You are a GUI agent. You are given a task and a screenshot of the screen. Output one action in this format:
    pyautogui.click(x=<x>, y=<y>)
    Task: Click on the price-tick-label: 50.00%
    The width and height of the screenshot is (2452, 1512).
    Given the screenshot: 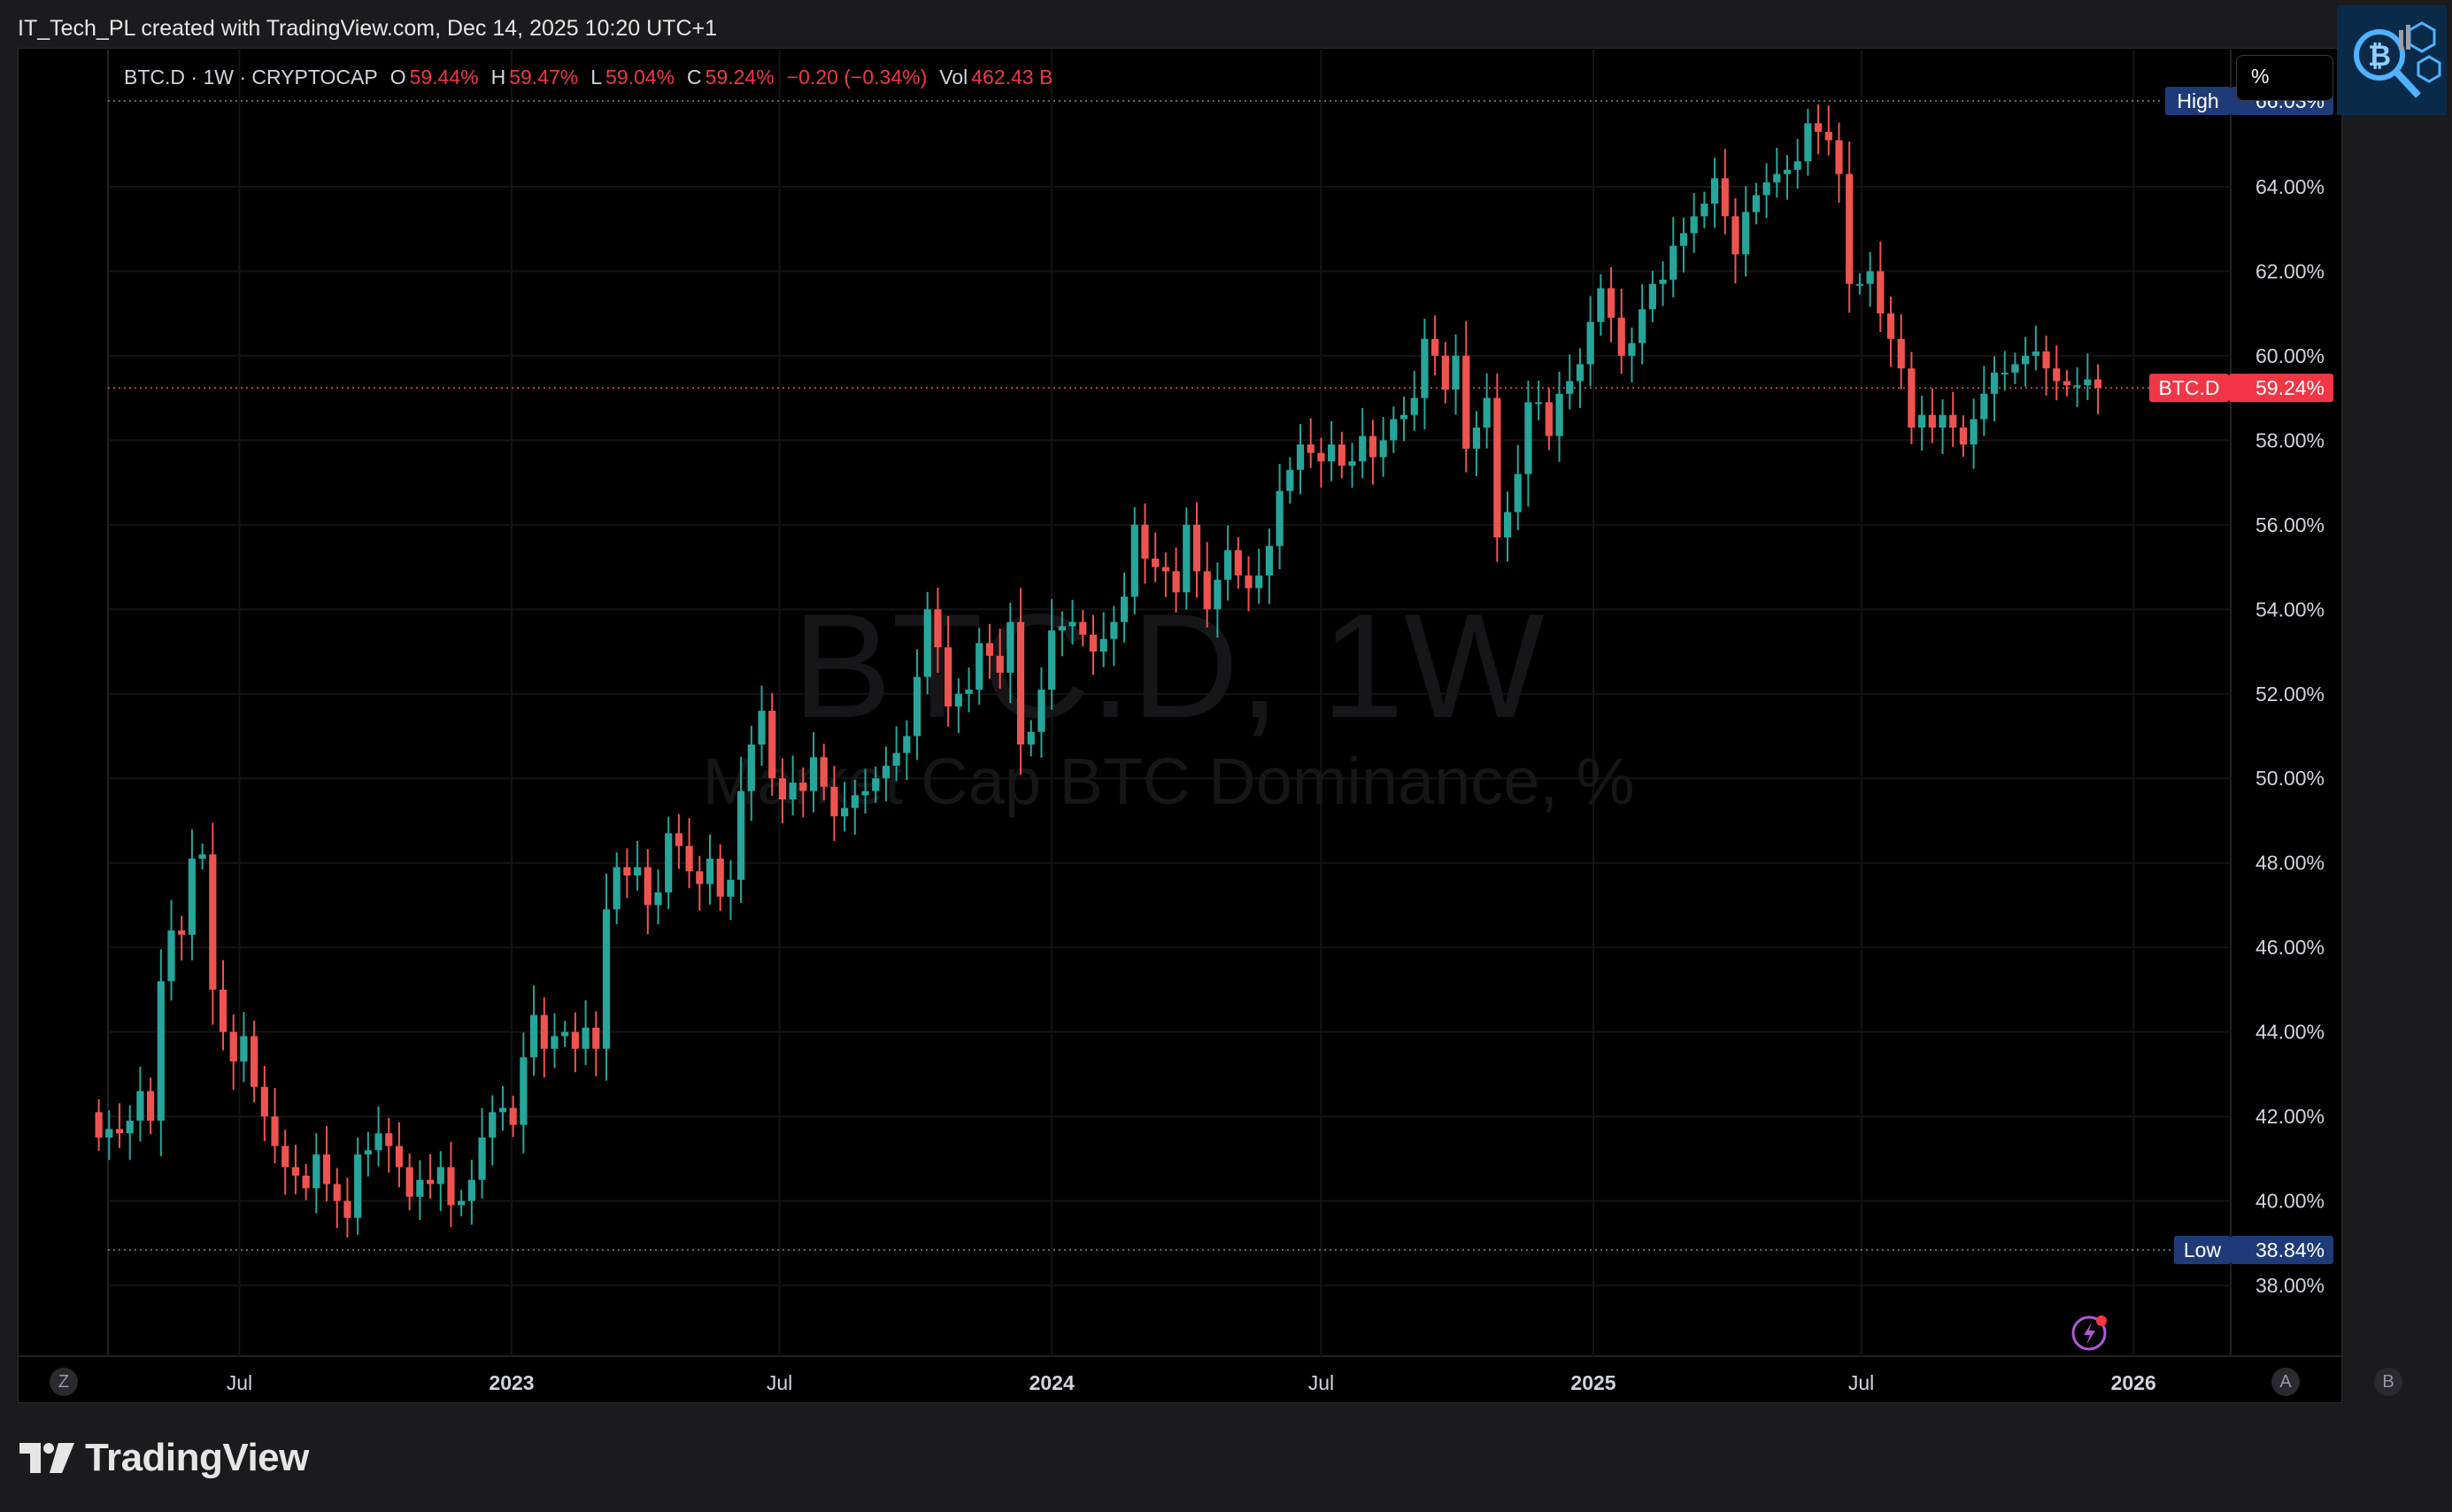 What is the action you would take?
    pyautogui.click(x=2290, y=778)
    